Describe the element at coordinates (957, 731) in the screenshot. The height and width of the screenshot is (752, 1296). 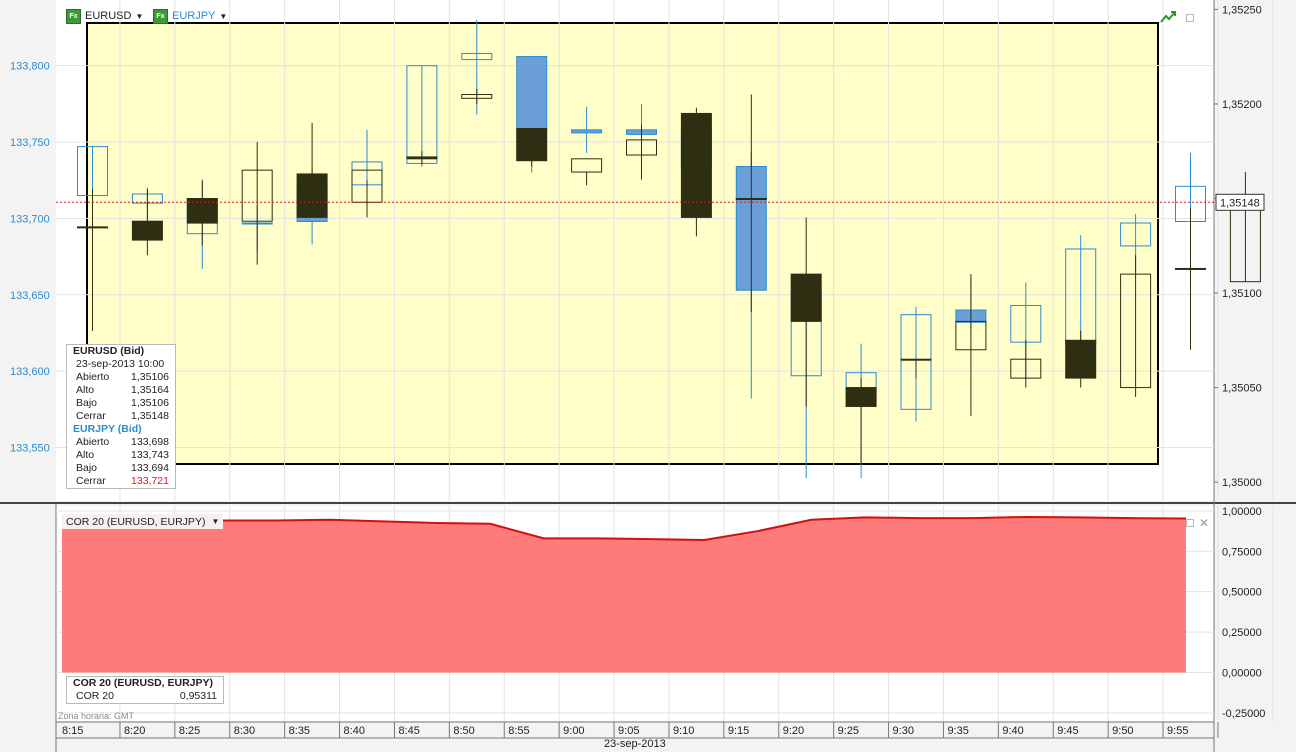
I see `x-tick-label: 9:35` at that location.